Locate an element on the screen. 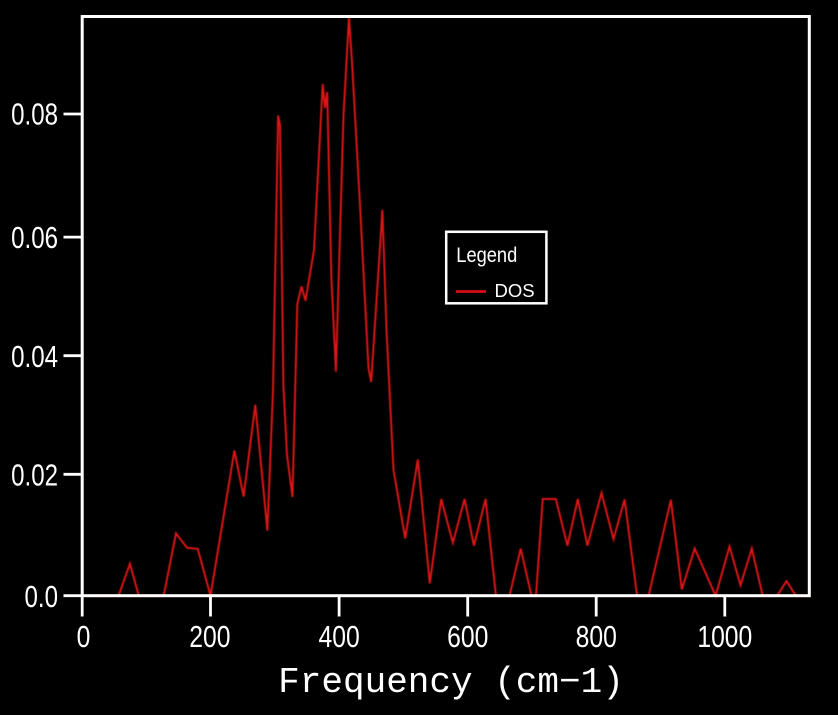 The height and width of the screenshot is (715, 838). svg-text: 600 is located at coordinates (467, 636).